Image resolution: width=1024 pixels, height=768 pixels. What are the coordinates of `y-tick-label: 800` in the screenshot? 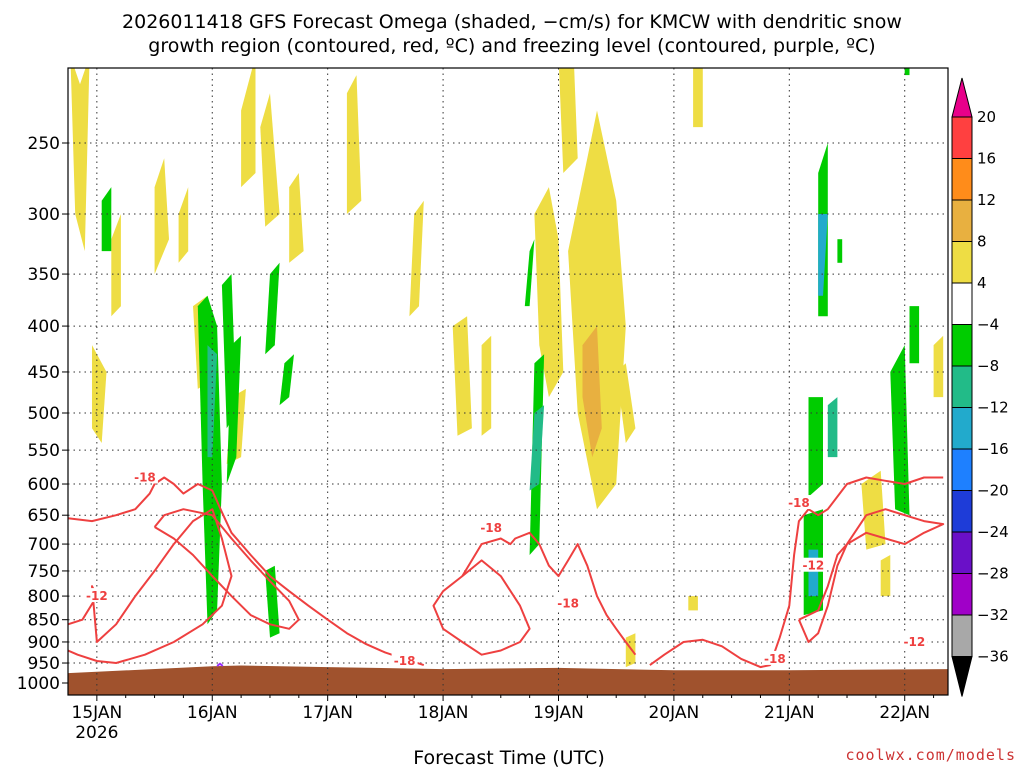 It's located at (44, 597).